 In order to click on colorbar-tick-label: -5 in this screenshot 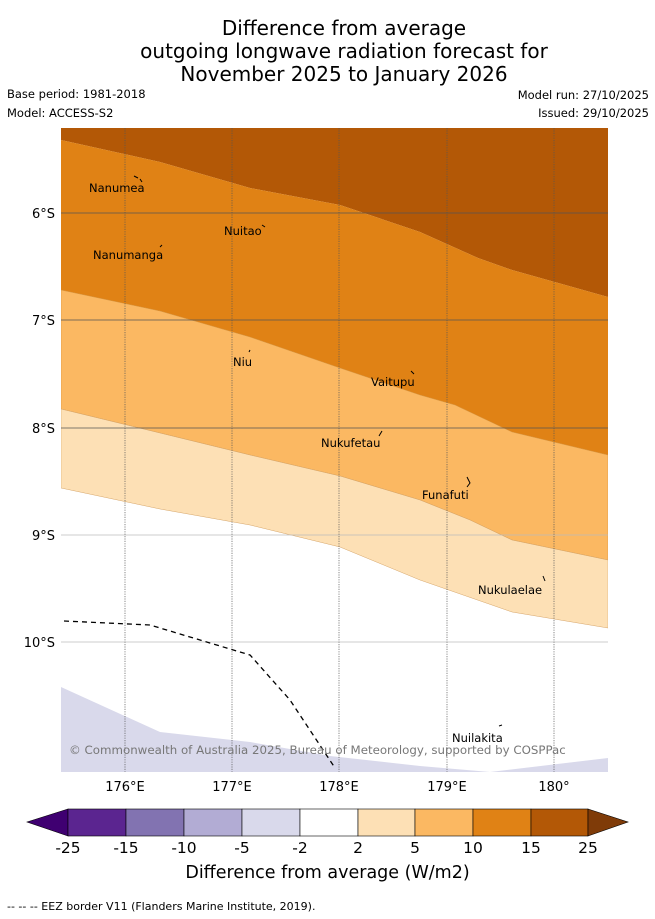, I will do `click(242, 848)`.